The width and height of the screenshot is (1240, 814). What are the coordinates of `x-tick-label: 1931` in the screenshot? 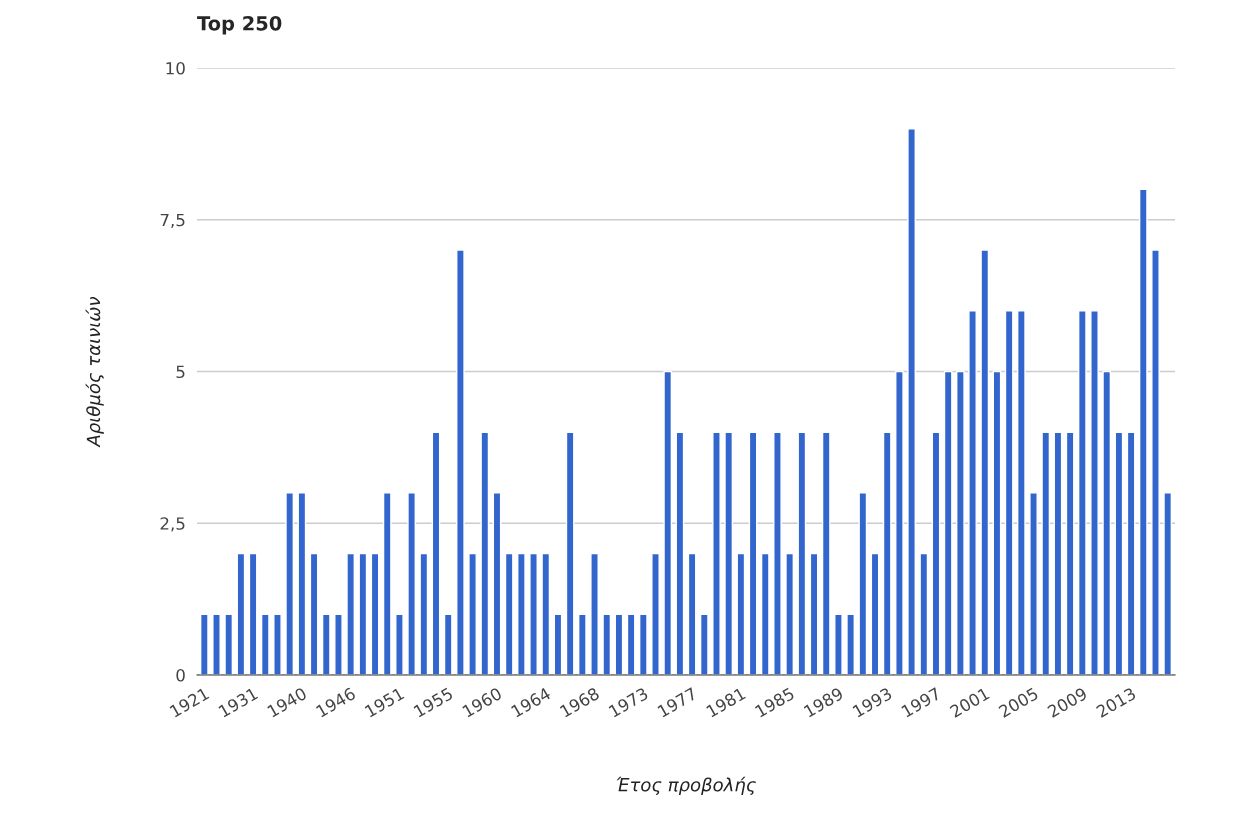 It's located at (238, 702).